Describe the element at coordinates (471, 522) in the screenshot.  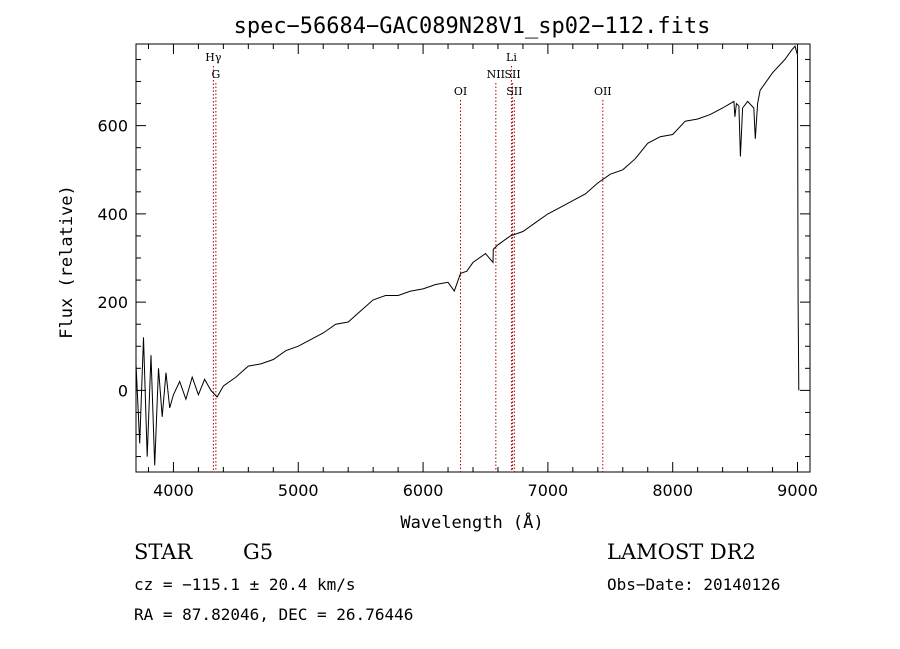
I see `x-axis-label: Wavelength (Å)` at that location.